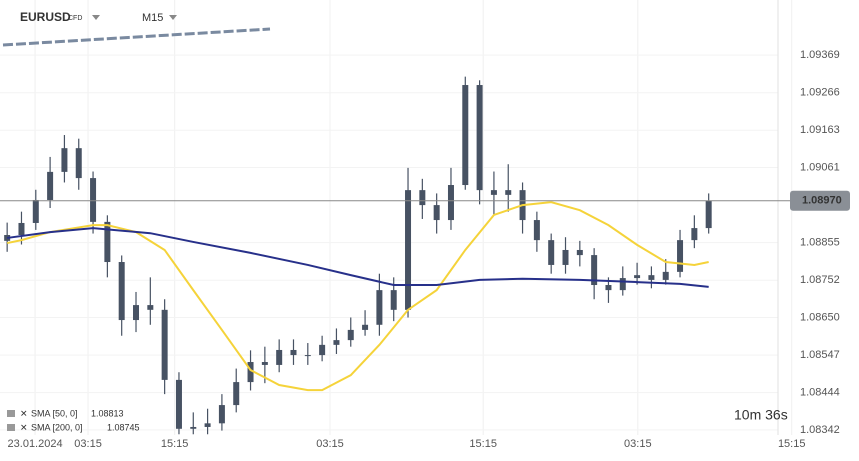 The height and width of the screenshot is (461, 859). Describe the element at coordinates (820, 393) in the screenshot. I see `y-tick-label: 1.08444` at that location.